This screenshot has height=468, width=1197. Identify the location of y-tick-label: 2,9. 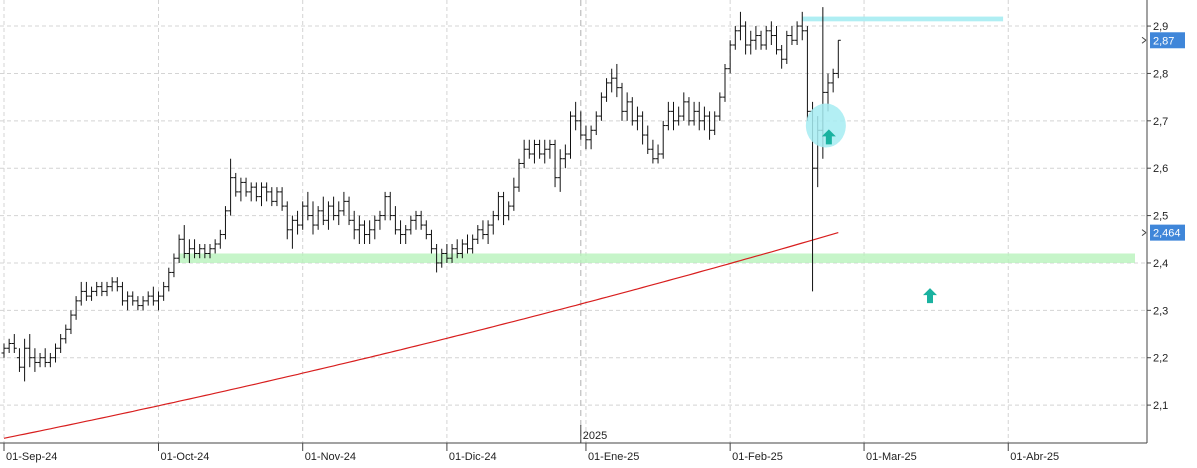
(1160, 27).